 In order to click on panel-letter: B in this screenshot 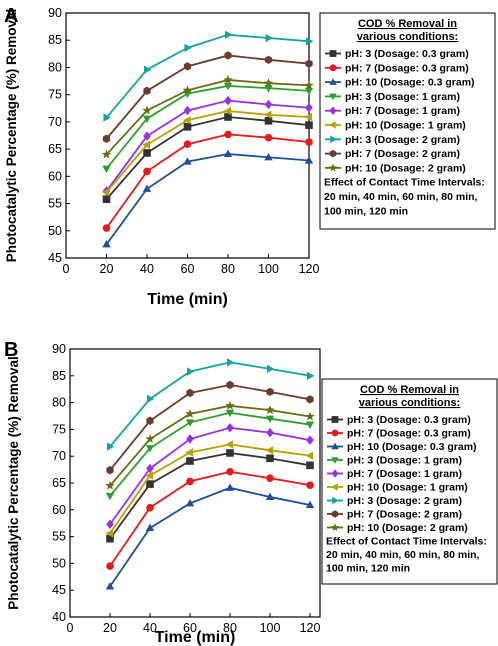, I will do `click(11, 350)`.